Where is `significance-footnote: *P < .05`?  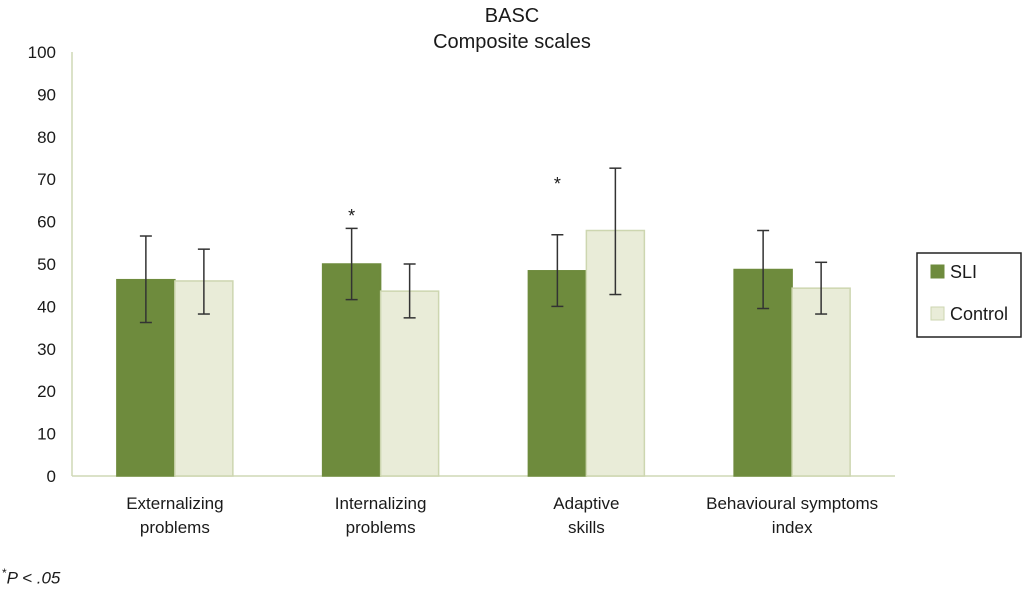
significance-footnote: *P < .05 is located at coordinates (31, 577).